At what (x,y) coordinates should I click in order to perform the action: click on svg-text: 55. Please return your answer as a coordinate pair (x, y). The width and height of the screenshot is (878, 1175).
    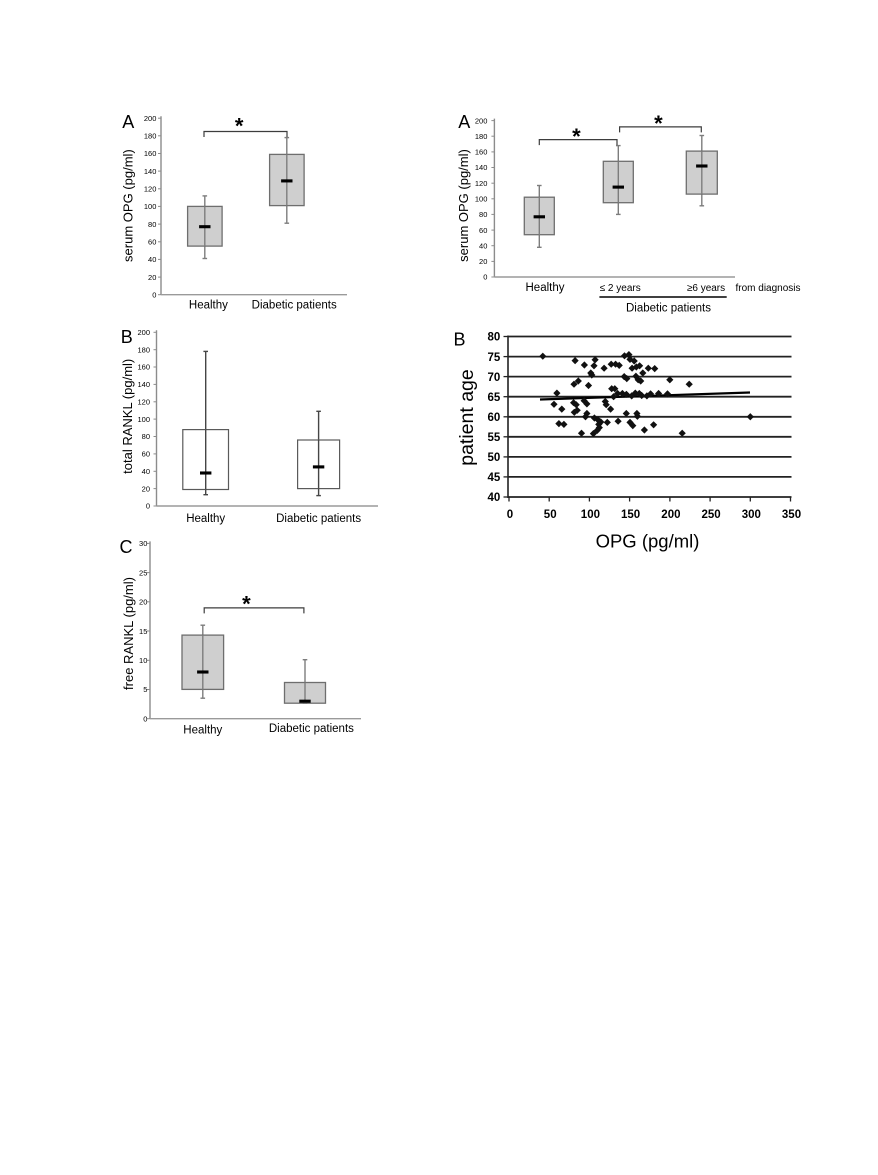
    Looking at the image, I should click on (494, 438).